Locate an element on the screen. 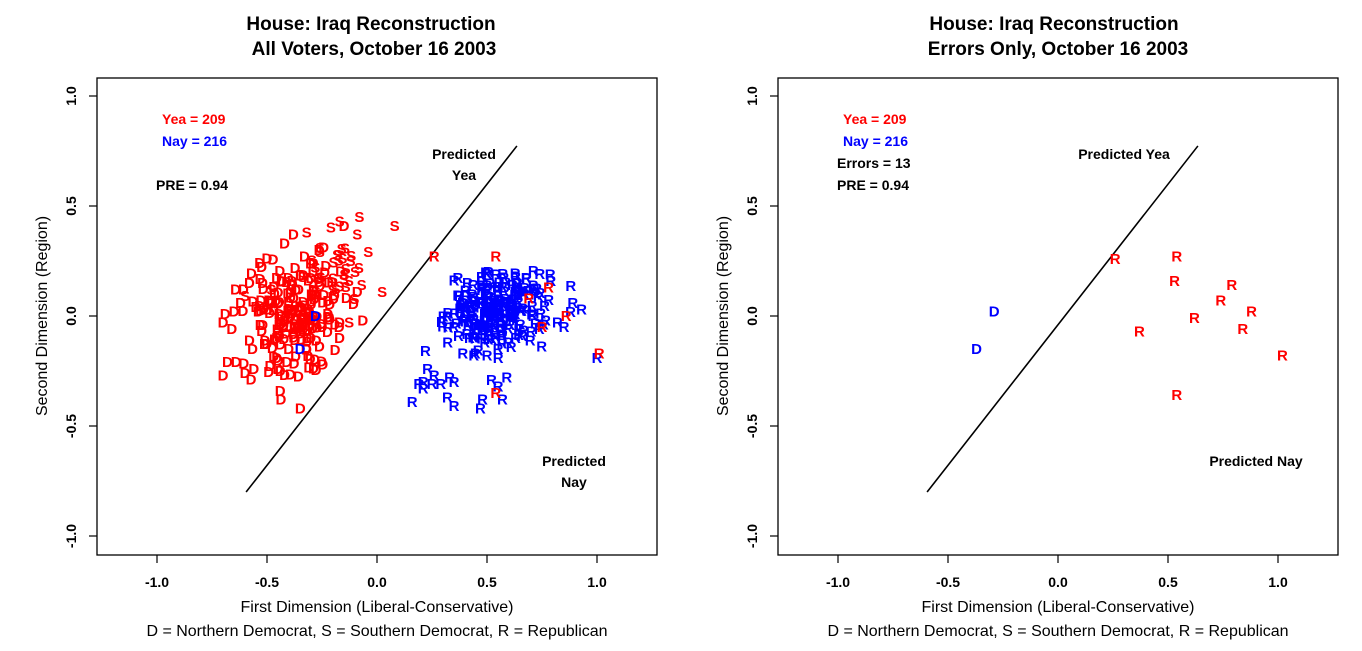 This screenshot has width=1362, height=651. y-tick-label: -1.0 is located at coordinates (71, 536).